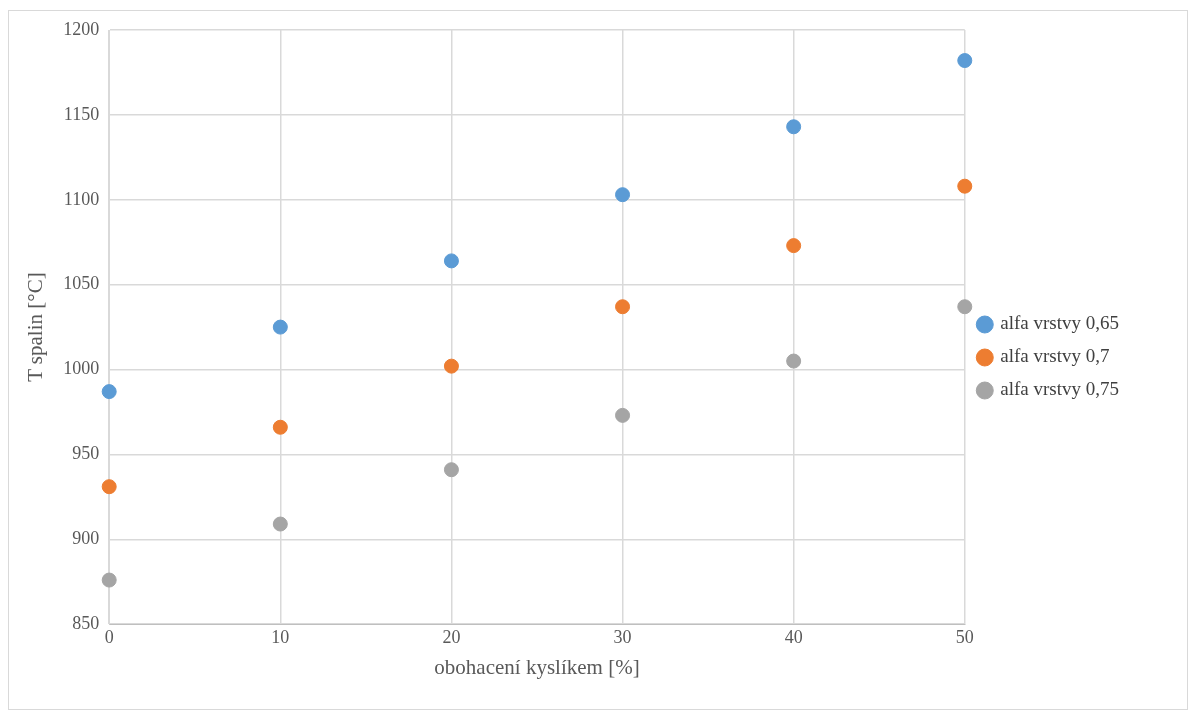 The width and height of the screenshot is (1189, 713). I want to click on legend-label: alfa vrstvy 0,75, so click(1060, 389).